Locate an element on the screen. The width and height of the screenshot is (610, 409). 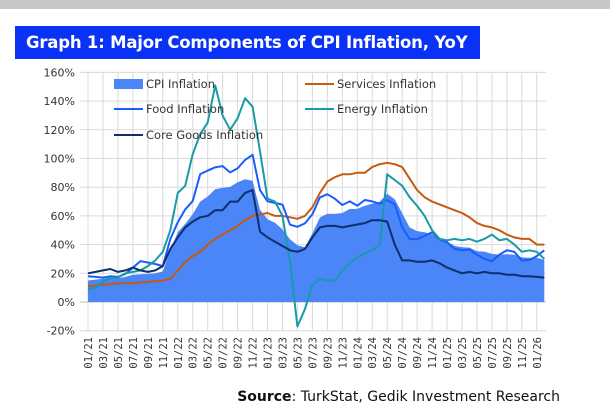
x-tick-label: 09/24 is located at coordinates (418, 353).